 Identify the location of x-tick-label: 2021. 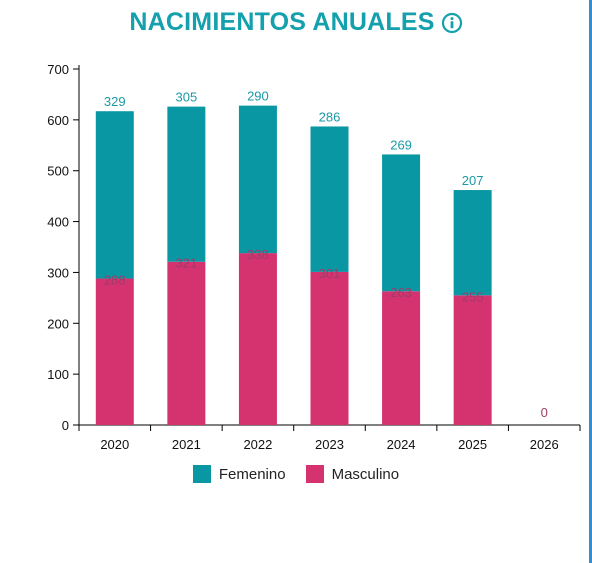
(186, 444).